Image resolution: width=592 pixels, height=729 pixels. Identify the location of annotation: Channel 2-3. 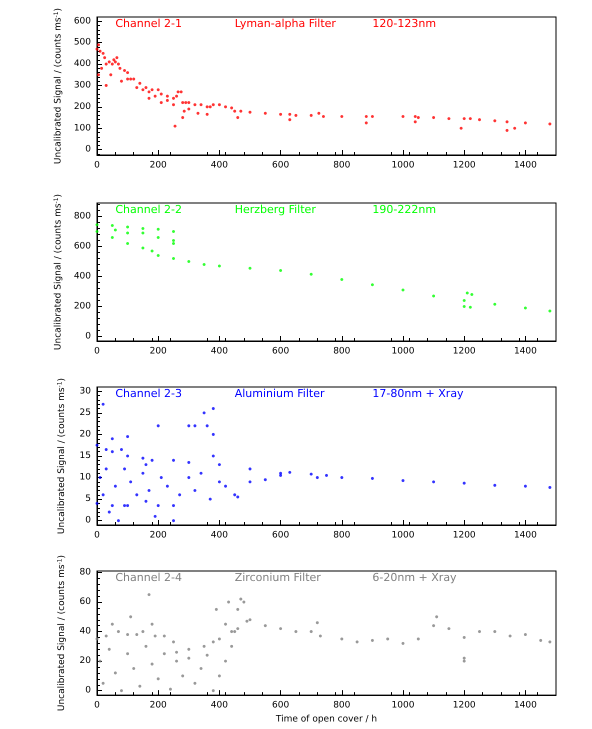
(148, 393).